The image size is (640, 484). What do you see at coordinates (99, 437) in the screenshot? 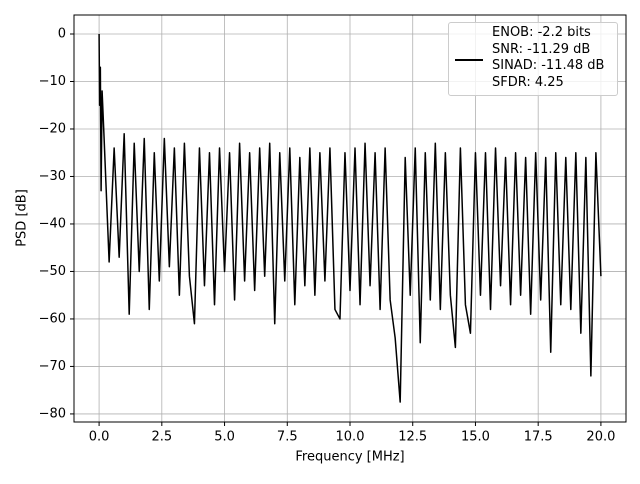
I see `x-tick-label: 0.0` at bounding box center [99, 437].